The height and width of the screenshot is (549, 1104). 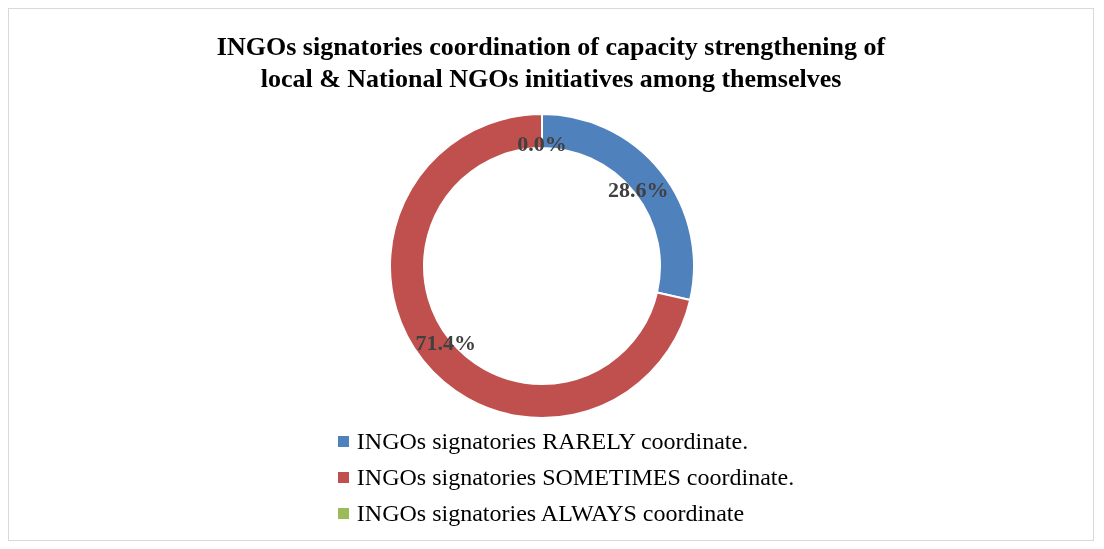 What do you see at coordinates (542, 143) in the screenshot?
I see `text: 0.0%` at bounding box center [542, 143].